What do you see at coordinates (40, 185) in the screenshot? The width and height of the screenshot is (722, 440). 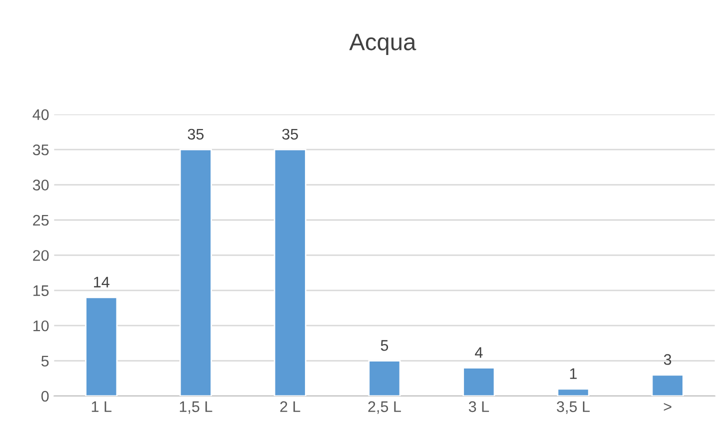 I see `y-tick-label: 30` at bounding box center [40, 185].